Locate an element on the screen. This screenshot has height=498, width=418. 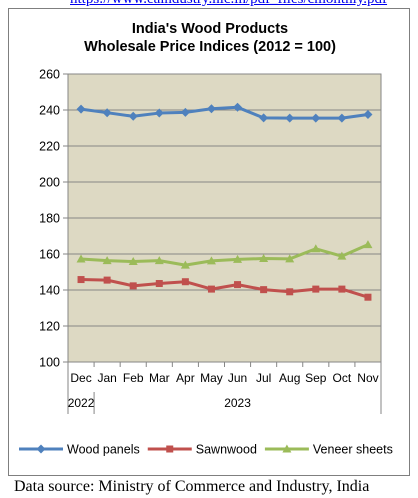
y-tick-label: 140 is located at coordinates (49, 291).